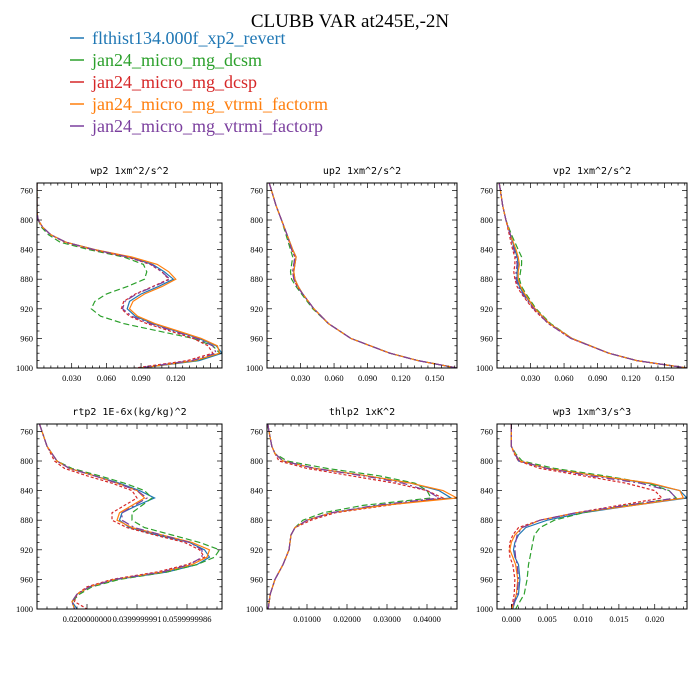 The width and height of the screenshot is (700, 700). What do you see at coordinates (592, 171) in the screenshot?
I see `panel-title: vp2 1xm^2/s^2` at bounding box center [592, 171].